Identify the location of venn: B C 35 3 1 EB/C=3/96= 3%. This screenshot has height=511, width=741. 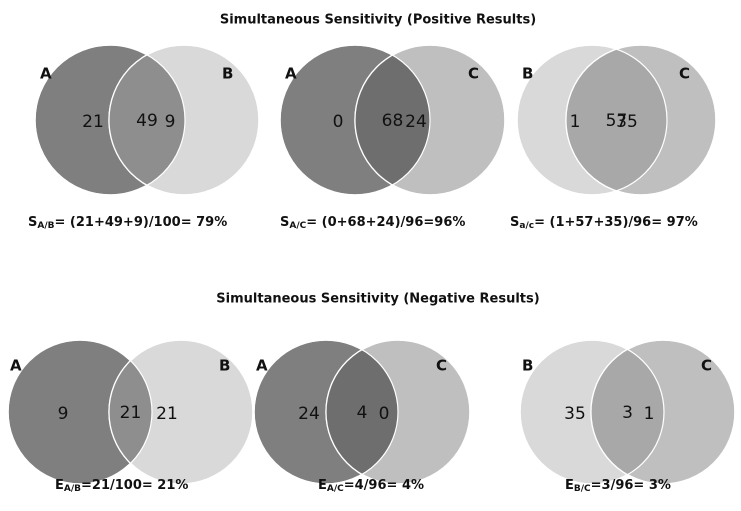
(627, 416).